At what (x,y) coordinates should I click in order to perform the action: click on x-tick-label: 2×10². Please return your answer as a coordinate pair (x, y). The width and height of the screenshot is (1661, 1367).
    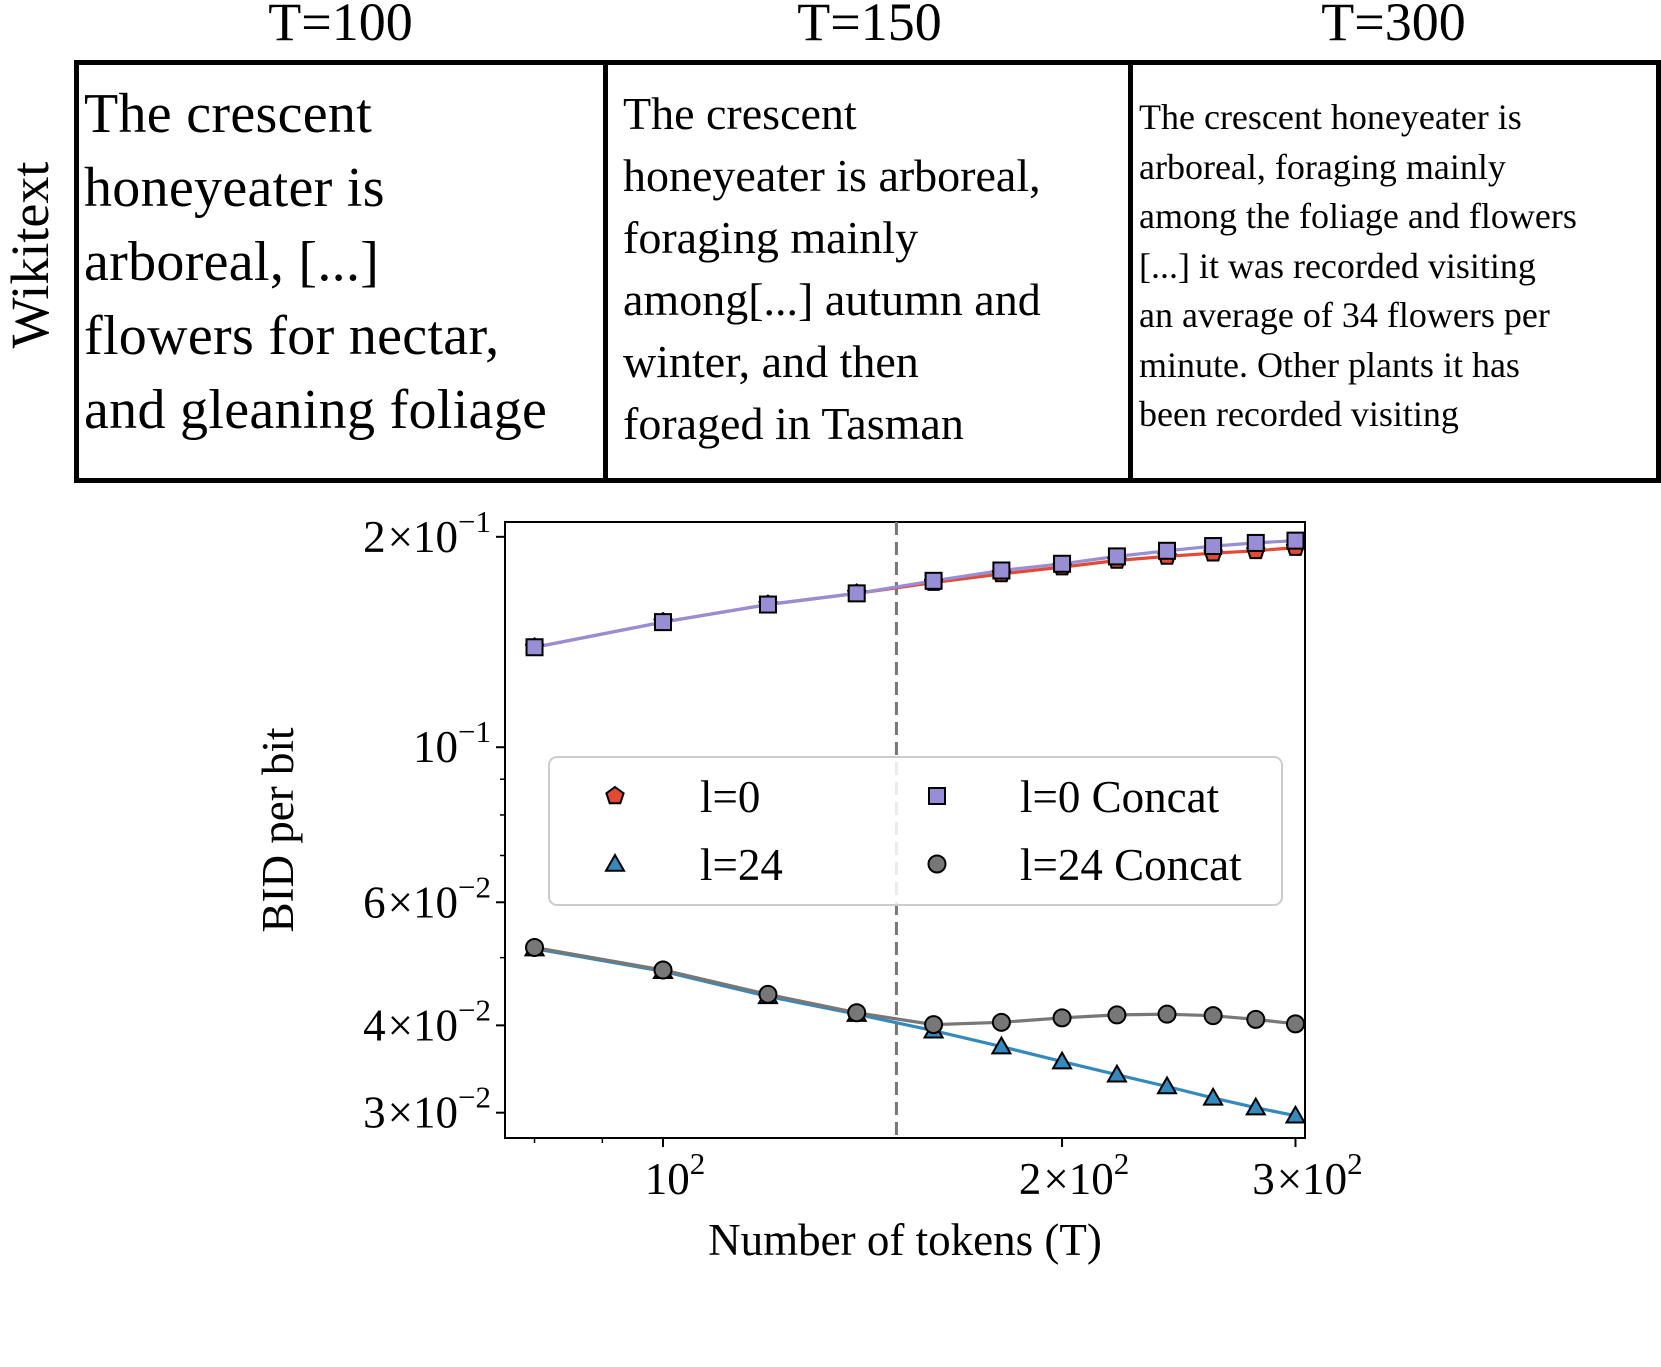
    Looking at the image, I should click on (1074, 1175).